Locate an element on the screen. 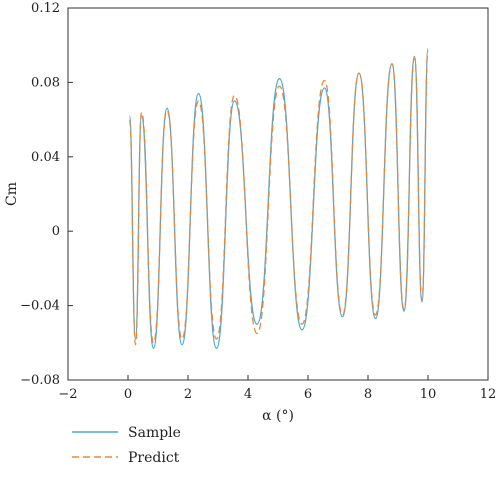 The image size is (500, 496). x-tick-label: 12 is located at coordinates (488, 394).